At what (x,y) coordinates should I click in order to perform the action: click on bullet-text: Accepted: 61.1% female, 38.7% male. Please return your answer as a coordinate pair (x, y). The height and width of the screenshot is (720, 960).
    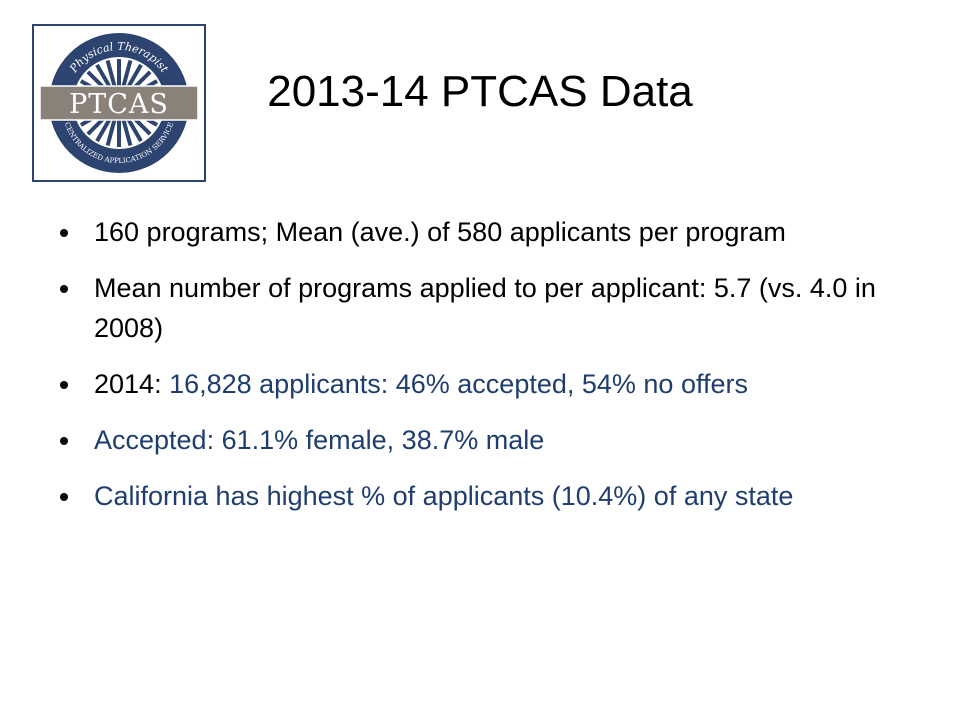
    Looking at the image, I should click on (319, 440).